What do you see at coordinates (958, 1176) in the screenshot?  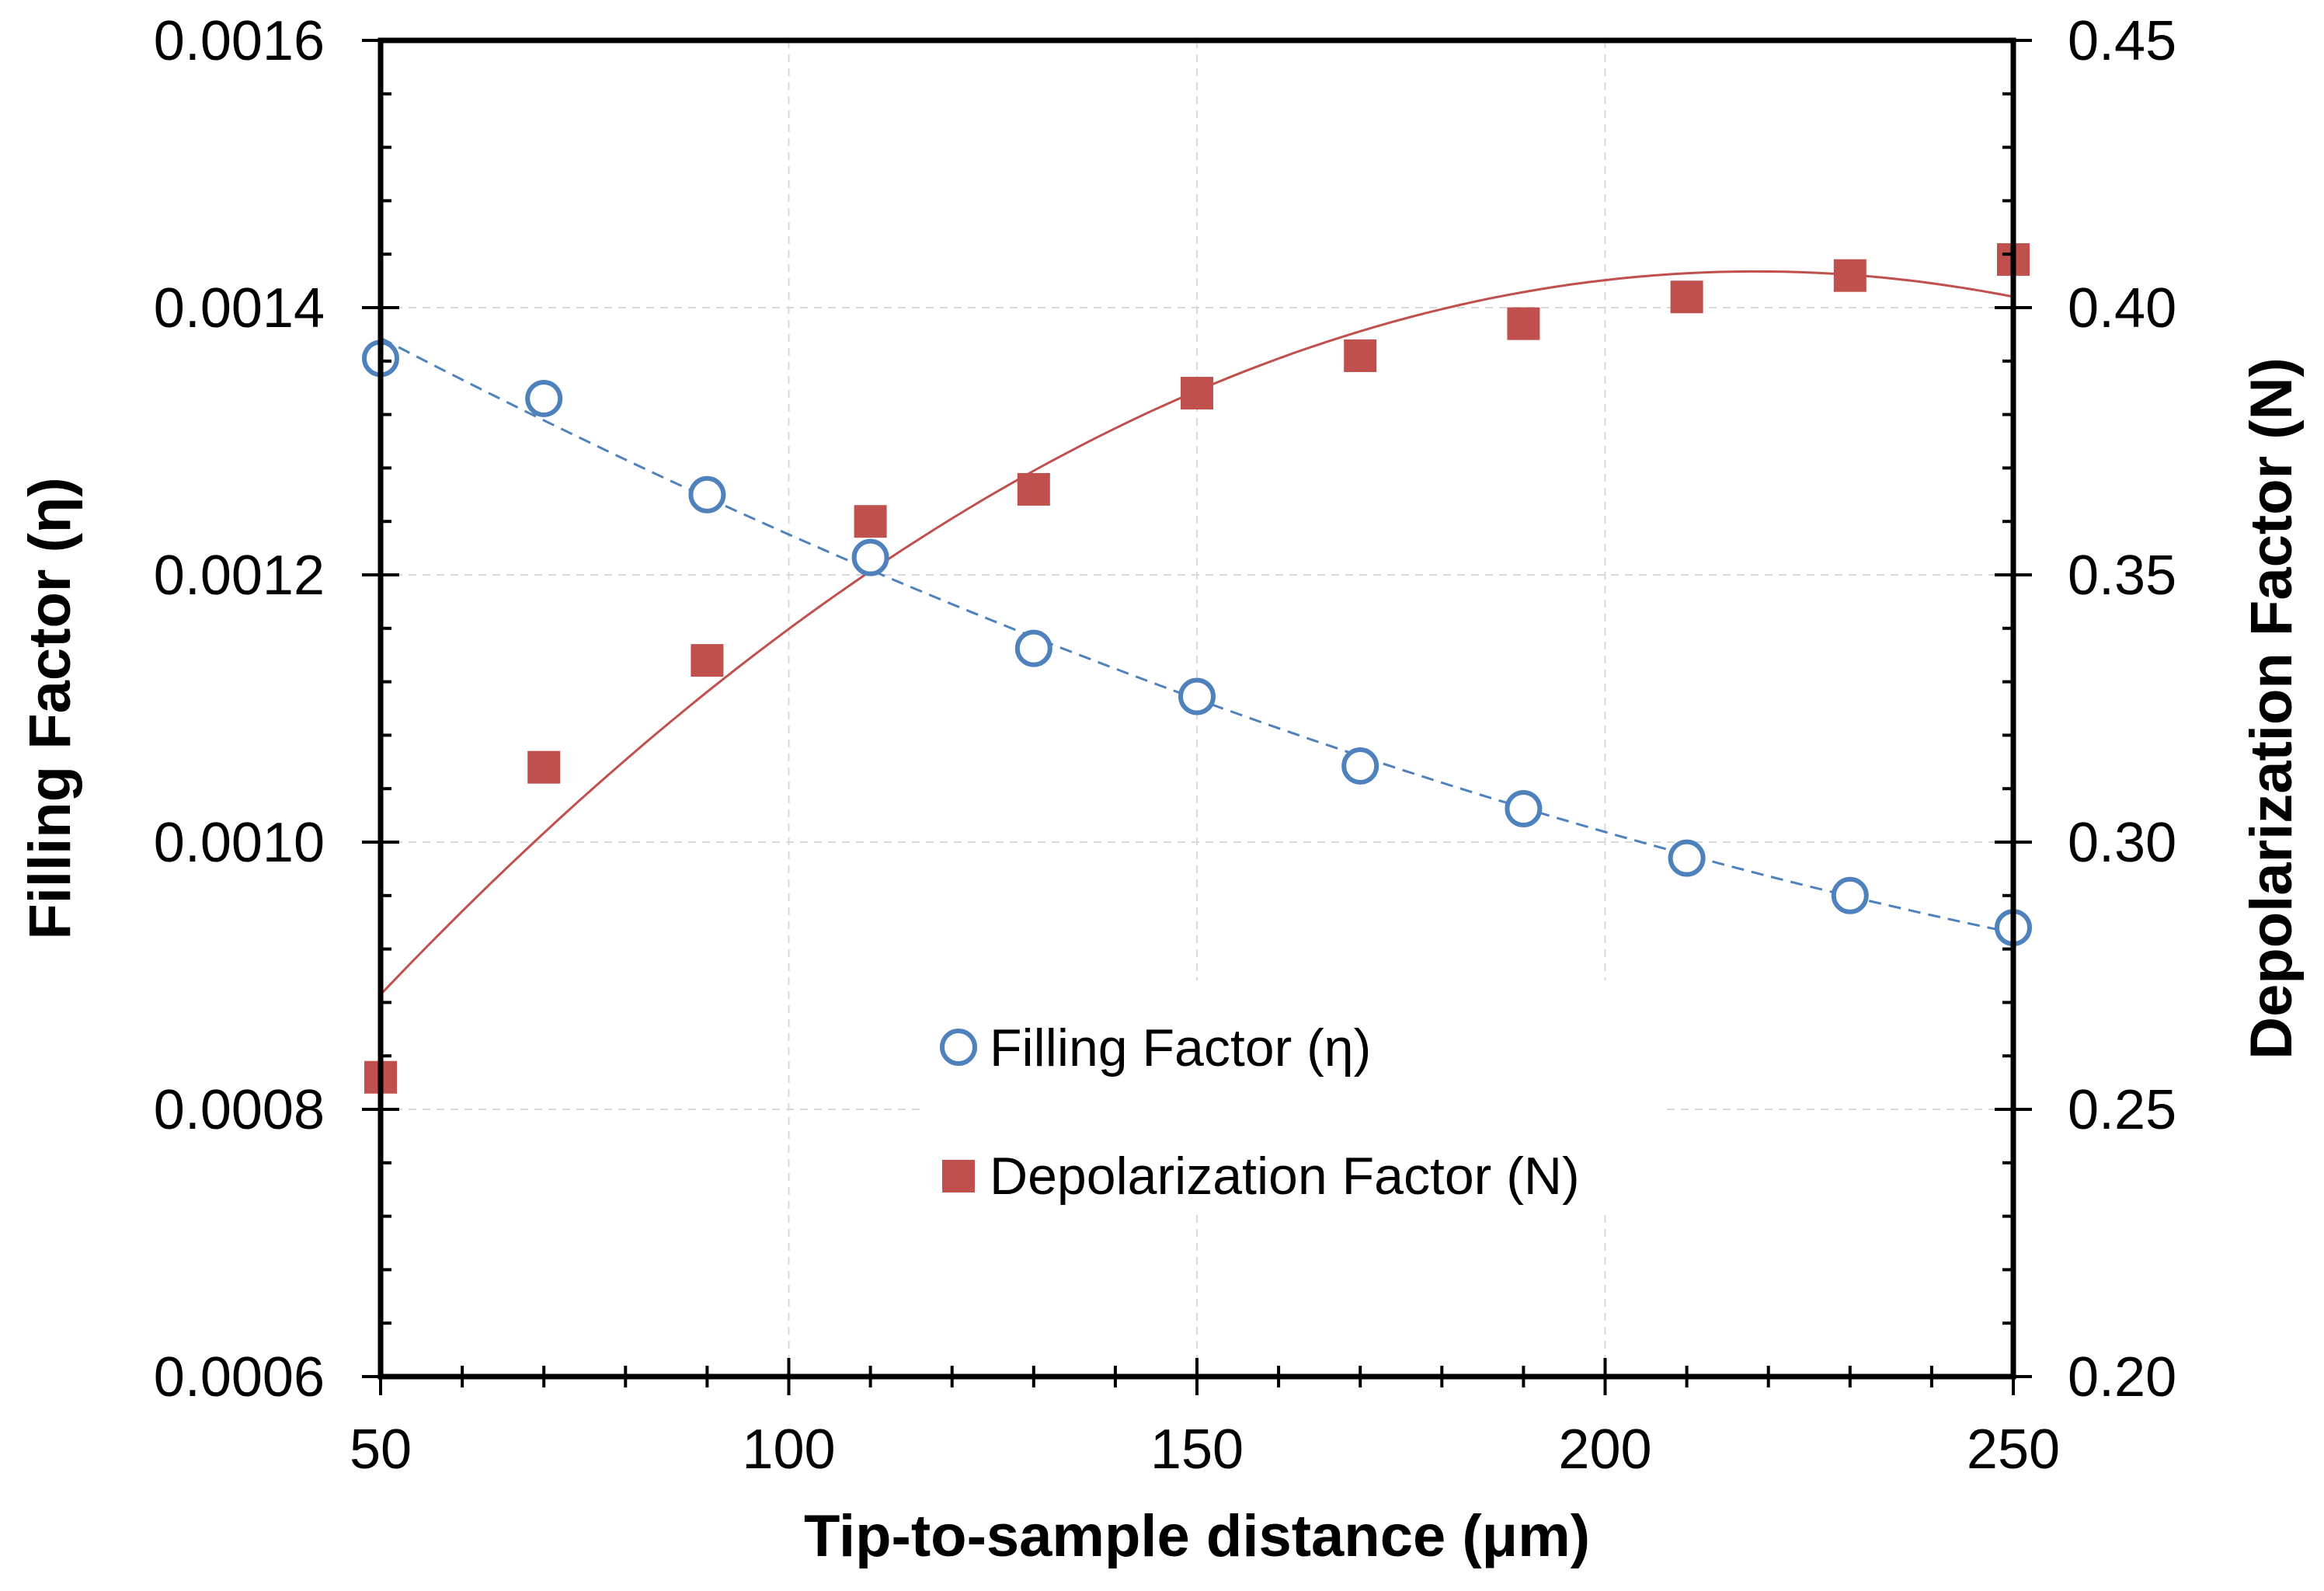 I see `legend-marker-depolarization-factor` at bounding box center [958, 1176].